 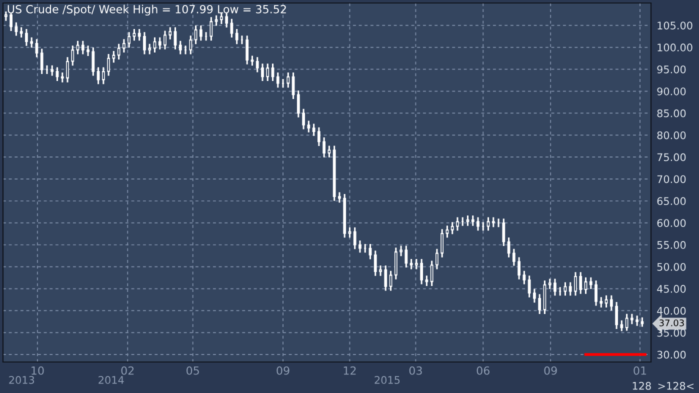 What do you see at coordinates (671, 332) in the screenshot?
I see `y-tick-label: 35.00` at bounding box center [671, 332].